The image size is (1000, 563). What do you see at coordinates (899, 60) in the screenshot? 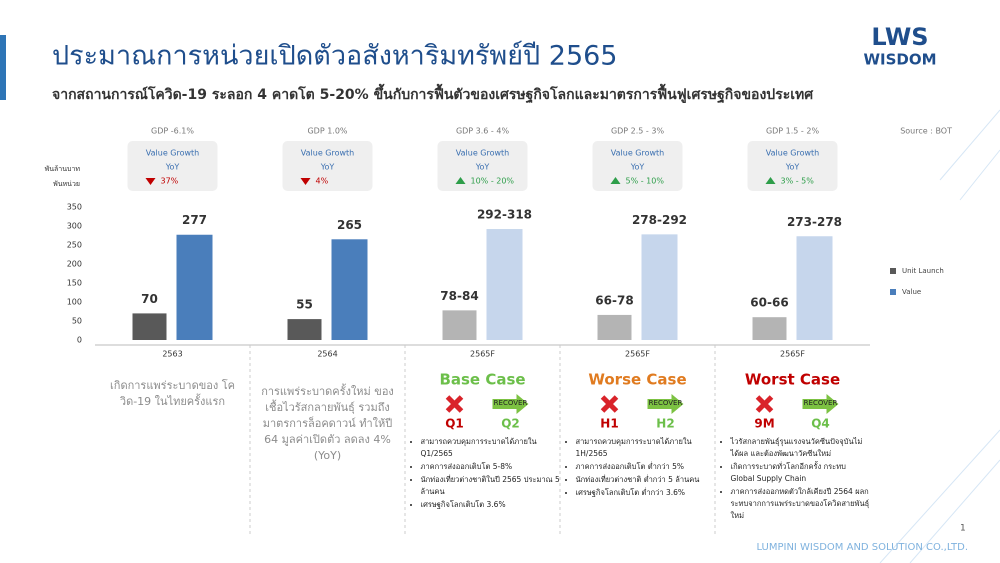
I see `logo: WISDOM` at bounding box center [899, 60].